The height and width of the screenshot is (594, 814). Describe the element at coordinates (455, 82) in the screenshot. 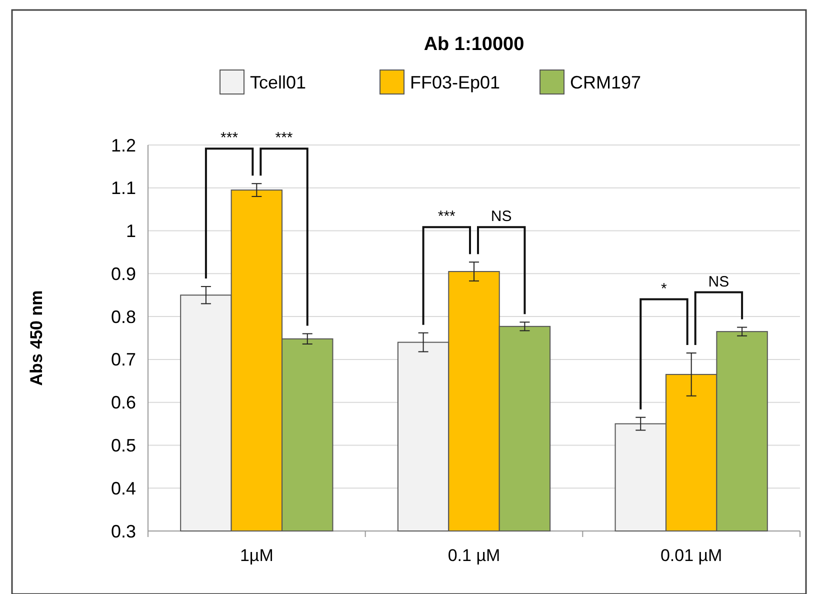

I see `legend-label: FF03-Ep01` at that location.